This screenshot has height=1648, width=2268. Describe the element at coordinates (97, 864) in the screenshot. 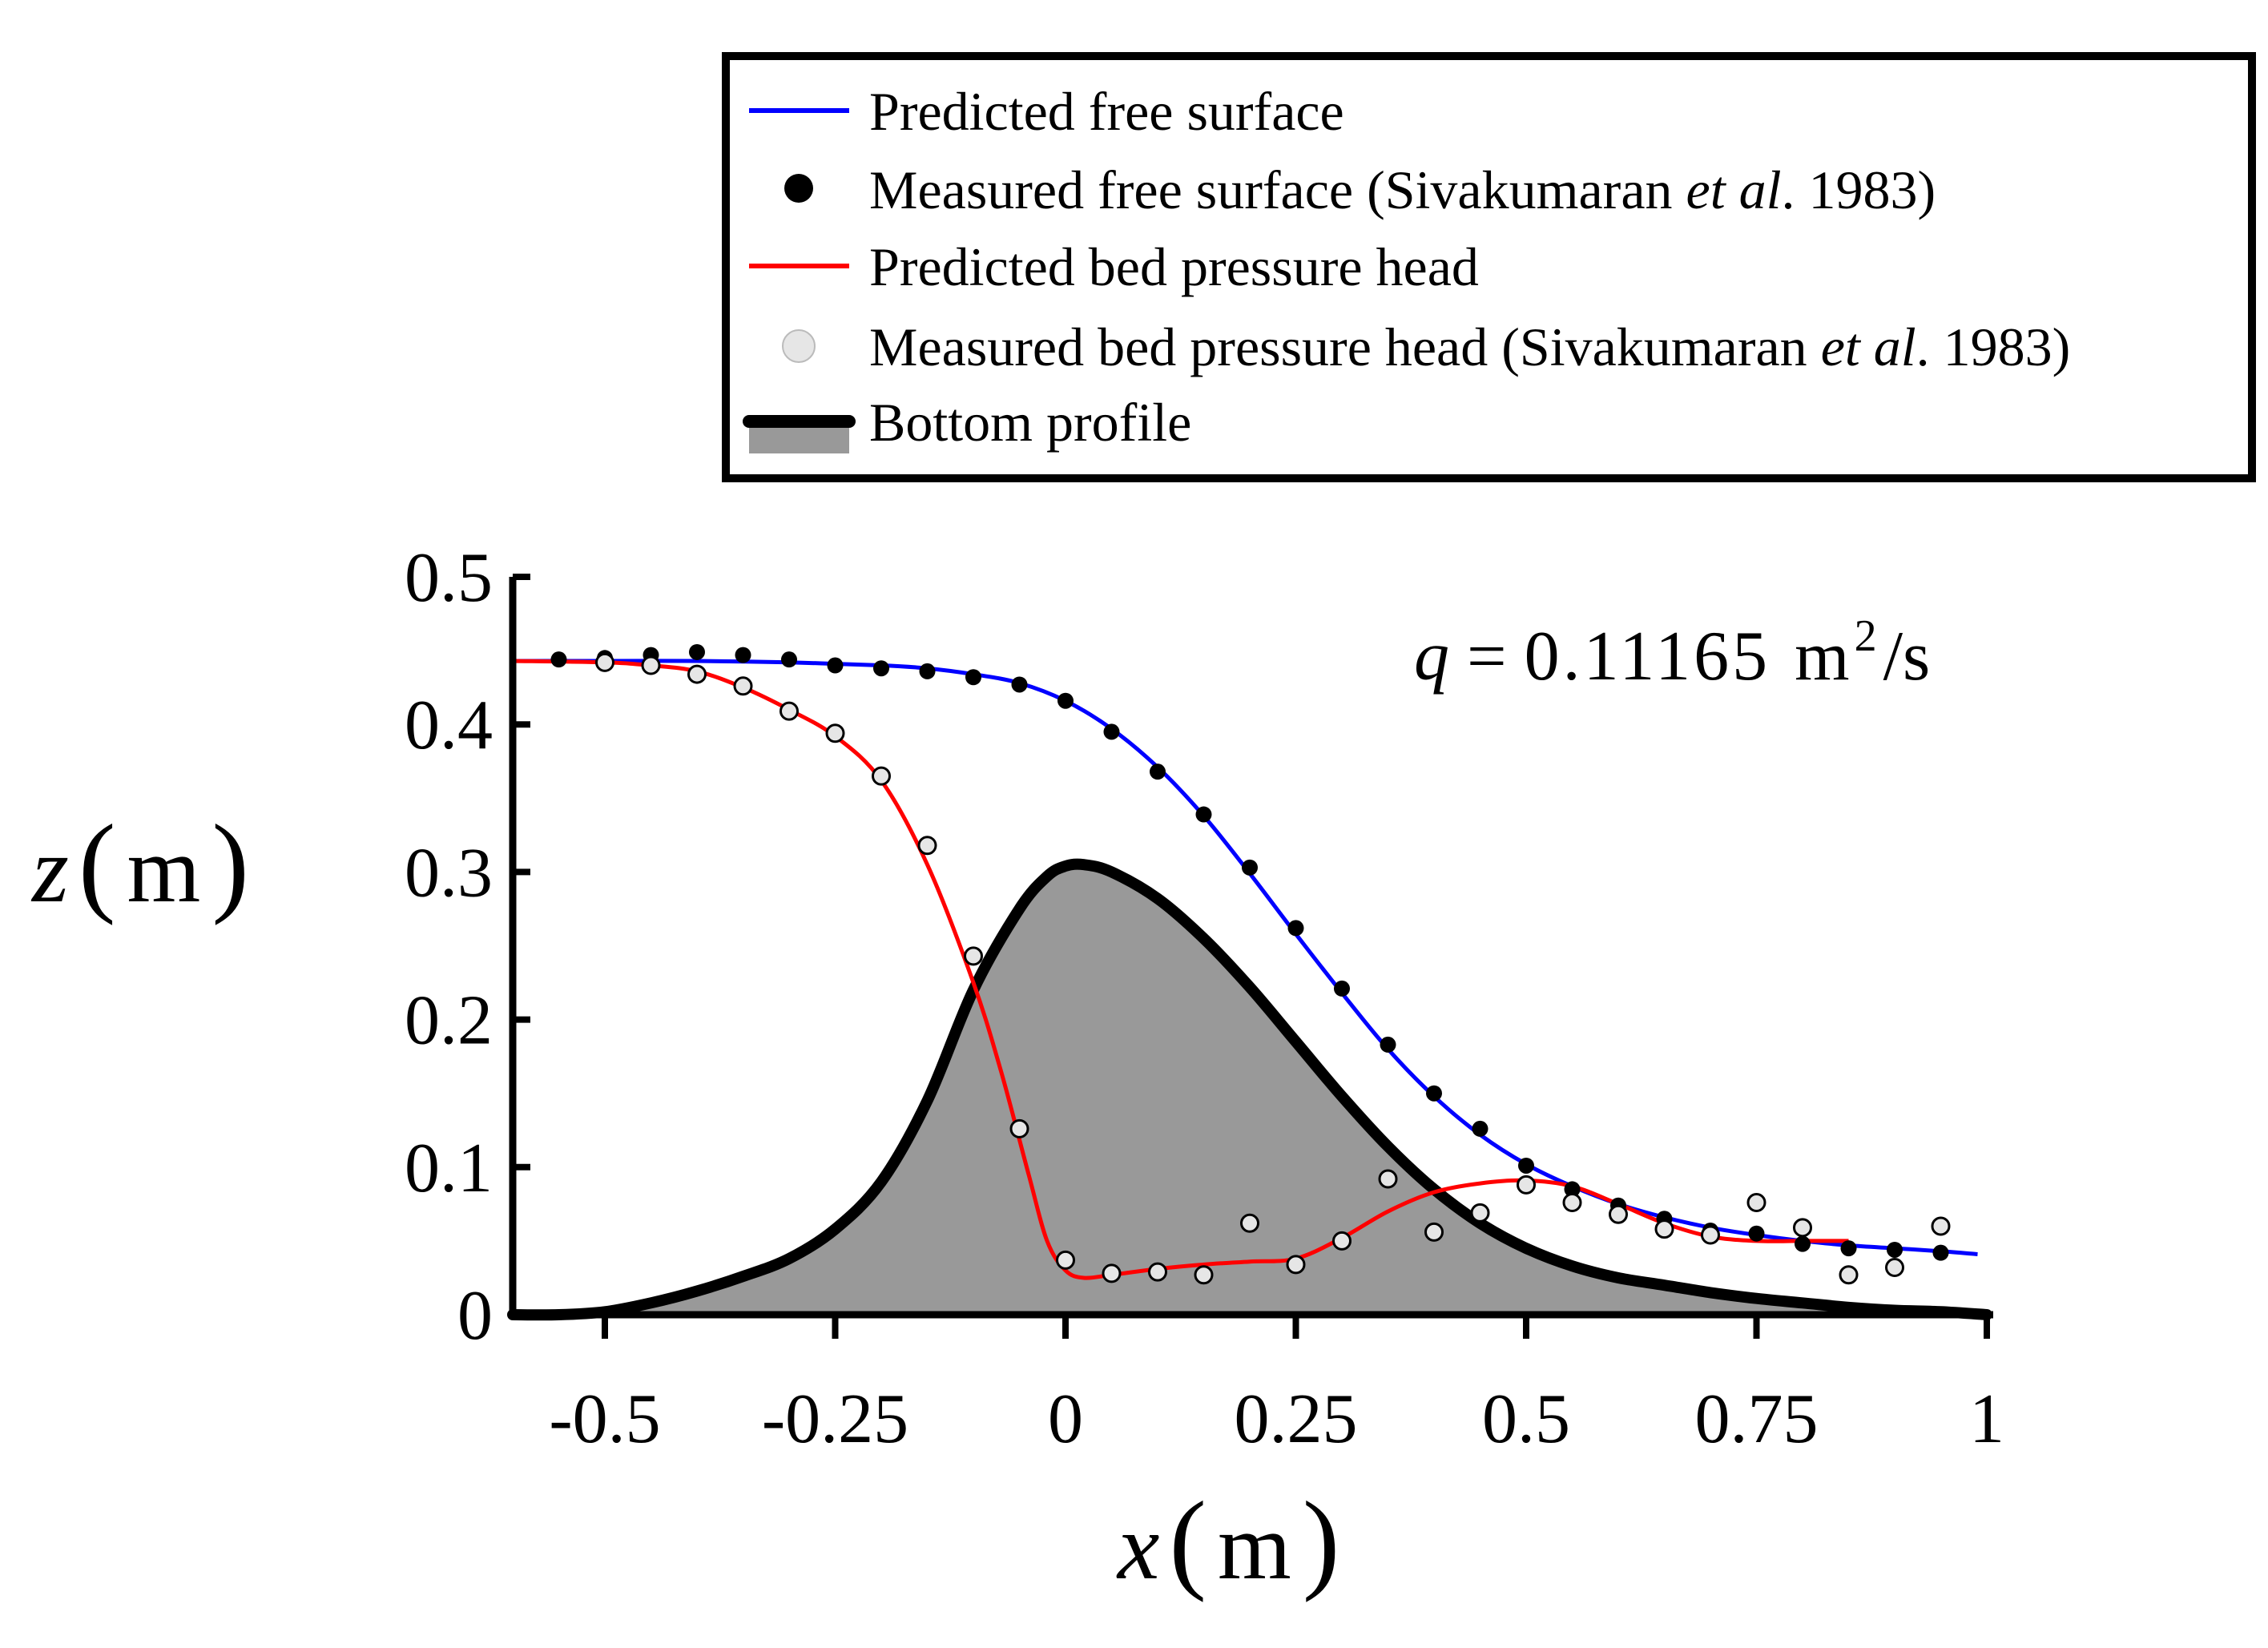

I see `y-axis-open-paren: (` at that location.